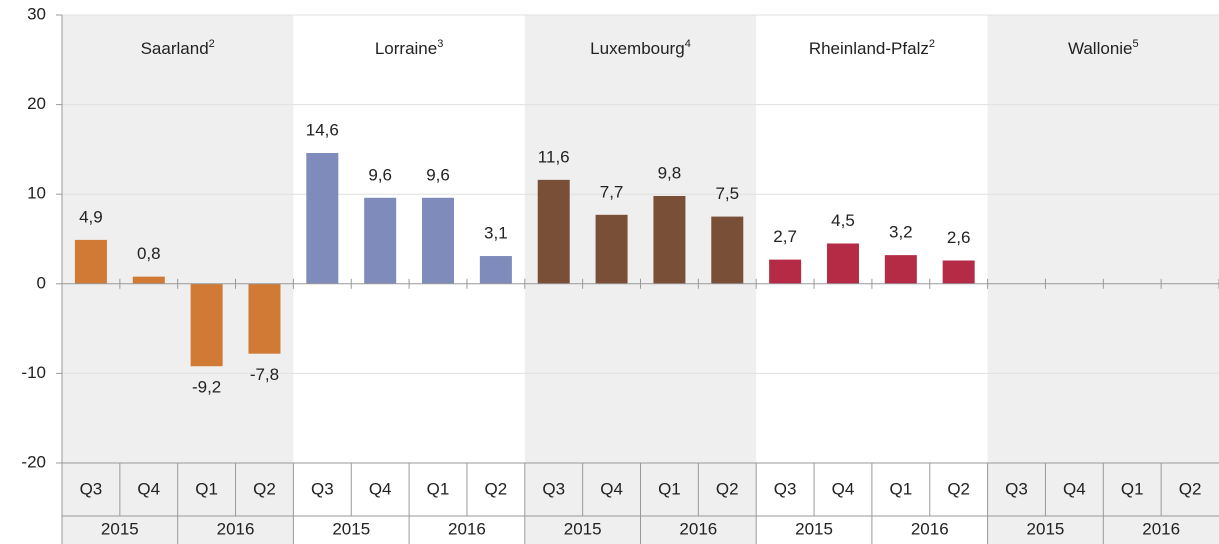  What do you see at coordinates (264, 374) in the screenshot?
I see `value-label: -7,8` at bounding box center [264, 374].